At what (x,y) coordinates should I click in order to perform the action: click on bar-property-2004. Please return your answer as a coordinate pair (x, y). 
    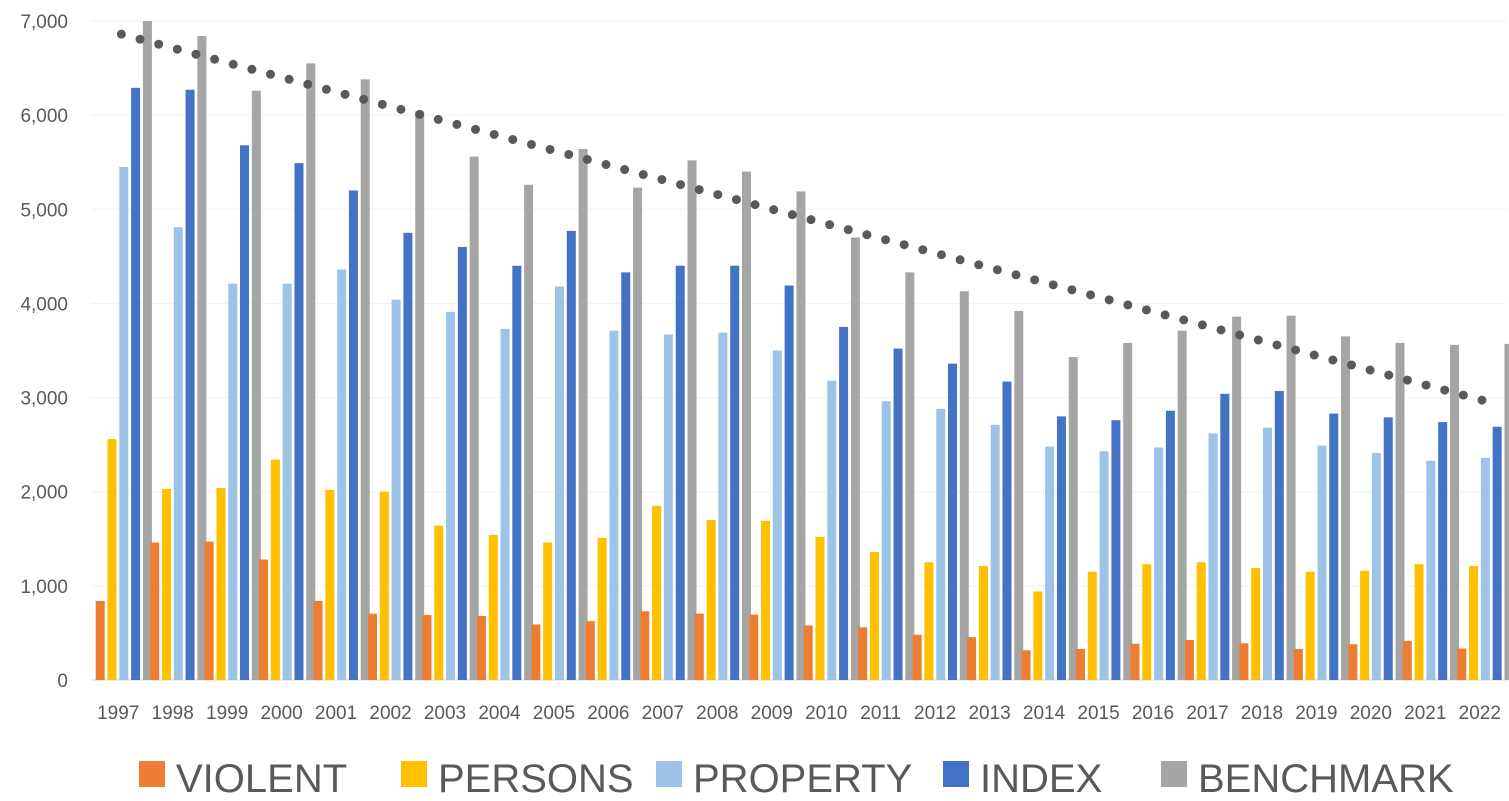
    Looking at the image, I should click on (505, 504).